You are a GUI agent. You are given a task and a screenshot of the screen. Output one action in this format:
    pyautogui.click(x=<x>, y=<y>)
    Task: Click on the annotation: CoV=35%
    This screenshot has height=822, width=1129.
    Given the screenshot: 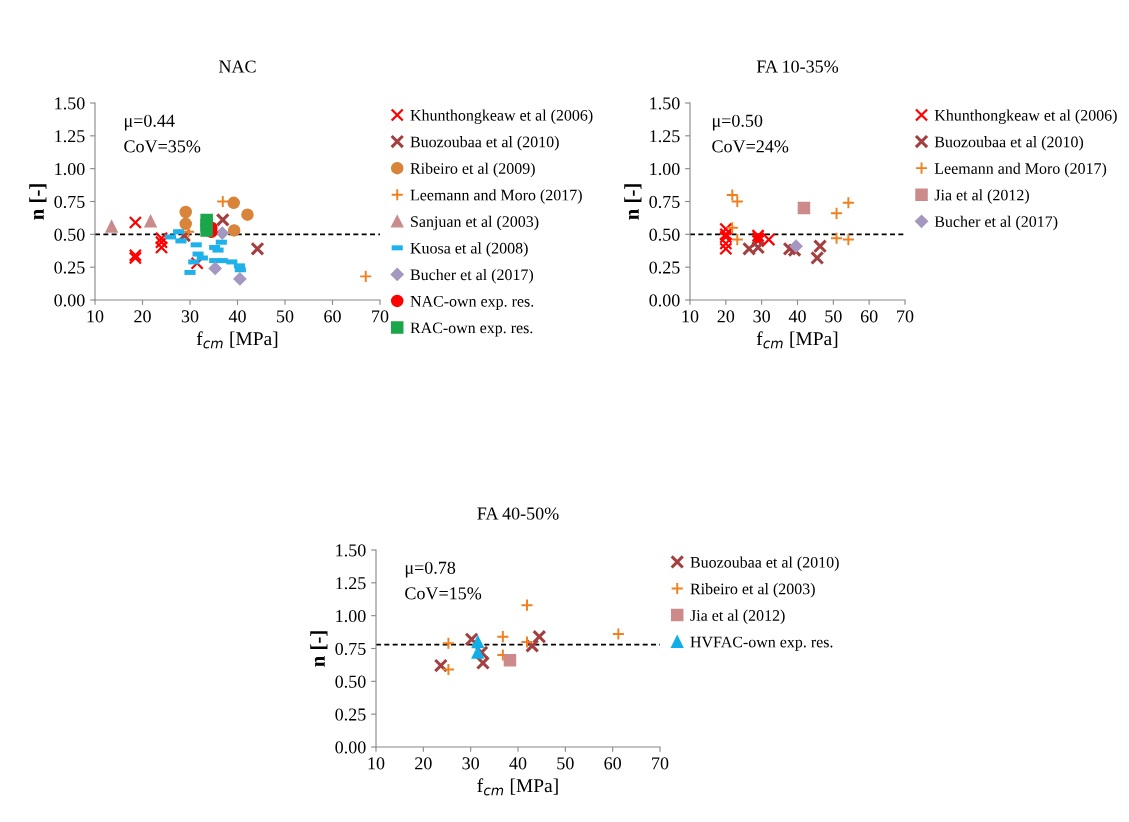 What is the action you would take?
    pyautogui.click(x=162, y=146)
    